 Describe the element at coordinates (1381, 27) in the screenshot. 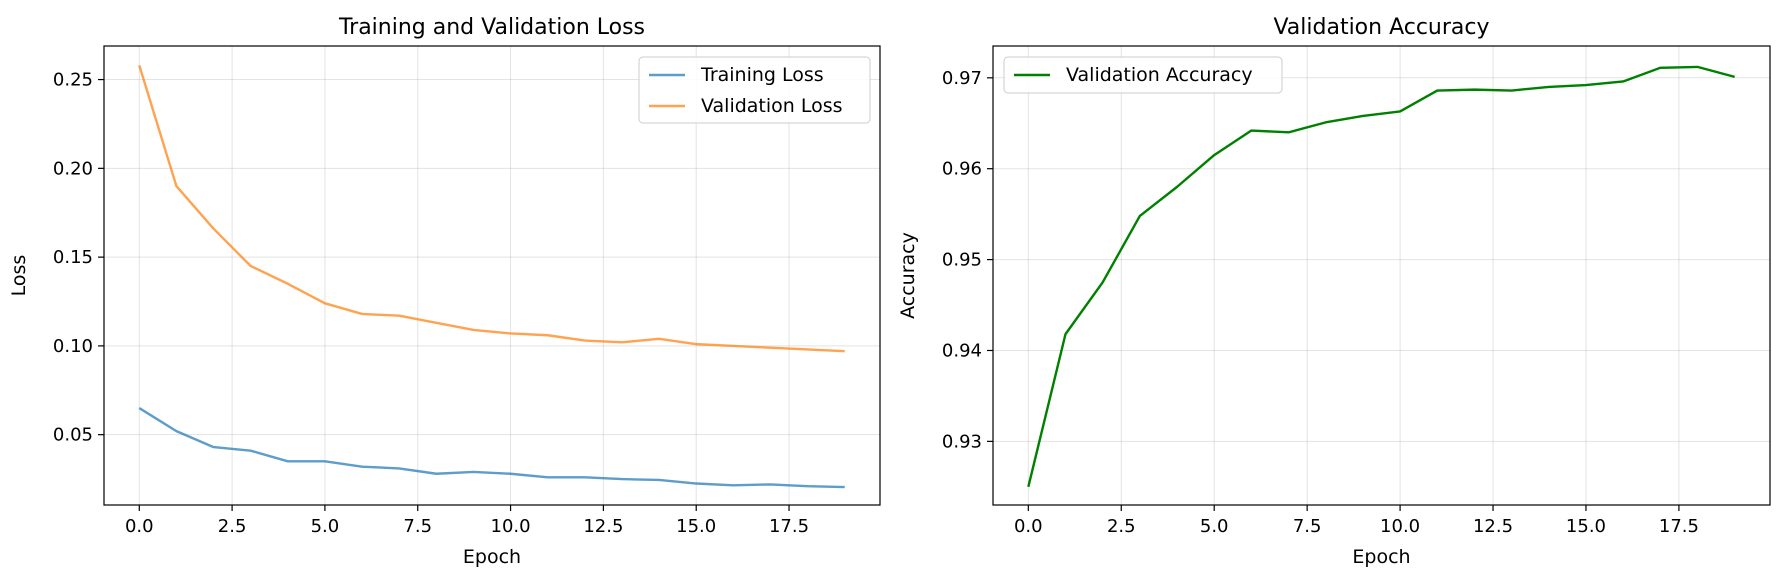

I see `accuracy-chart-title: Validation Accuracy` at that location.